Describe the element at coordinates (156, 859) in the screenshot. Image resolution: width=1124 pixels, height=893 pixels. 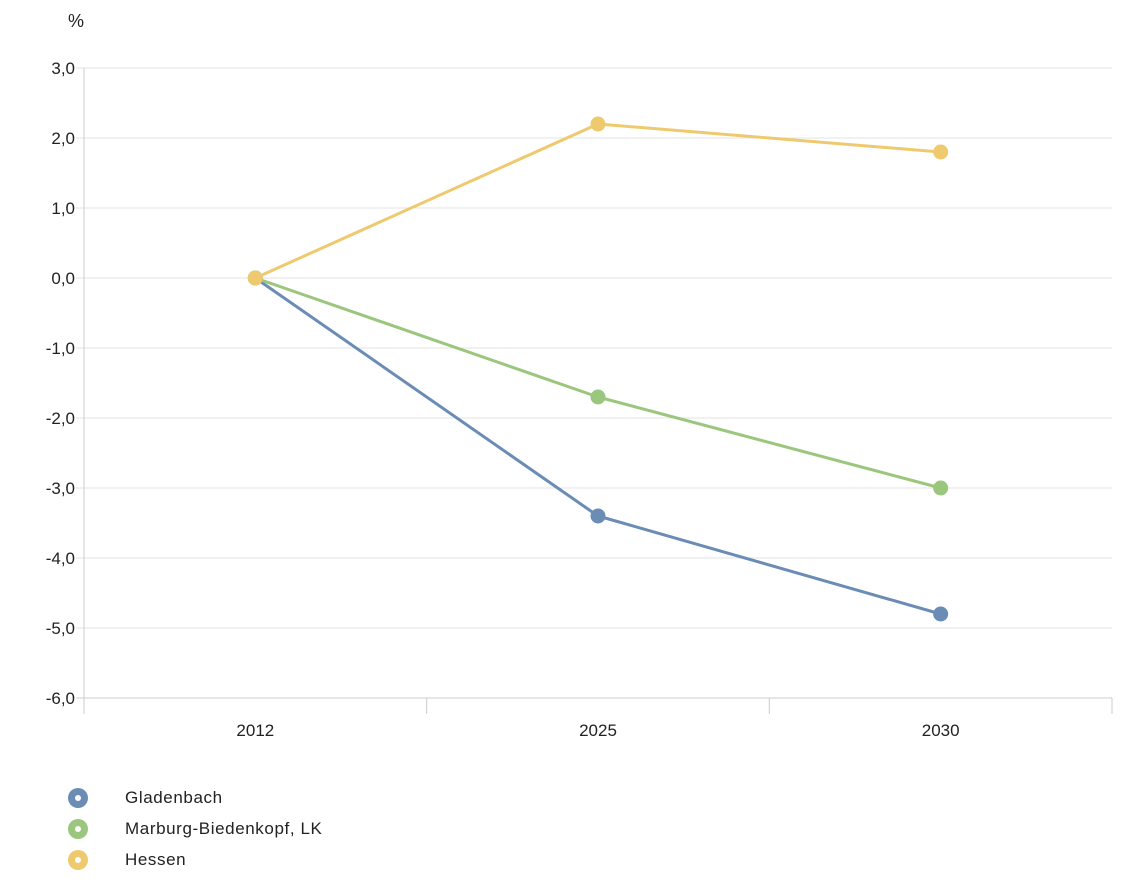
I see `legend-label: Hessen` at that location.